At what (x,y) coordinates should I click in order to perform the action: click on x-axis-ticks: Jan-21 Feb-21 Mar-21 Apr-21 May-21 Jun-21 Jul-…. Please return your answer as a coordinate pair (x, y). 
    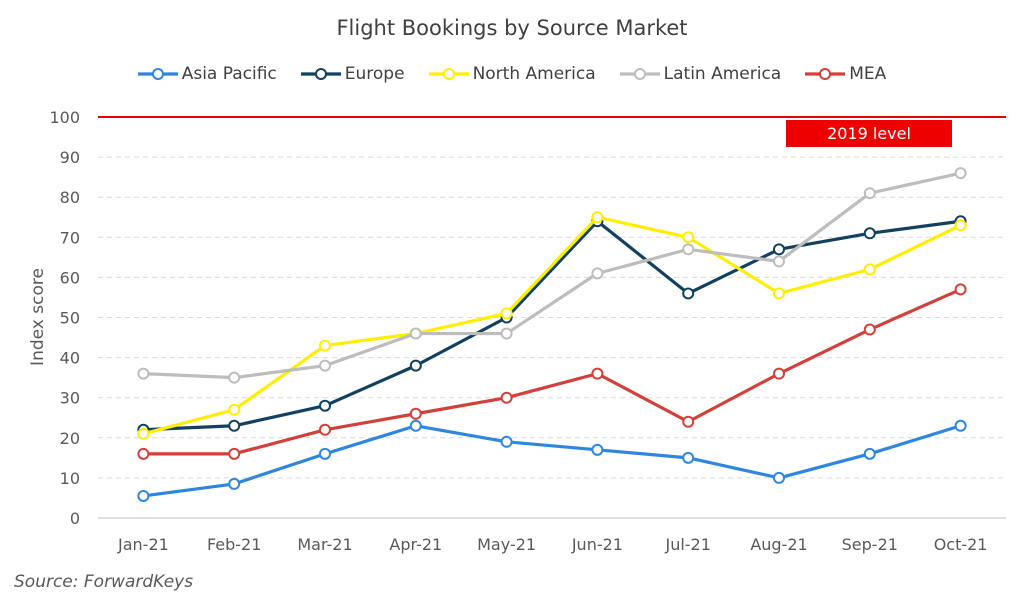
    Looking at the image, I should click on (552, 544).